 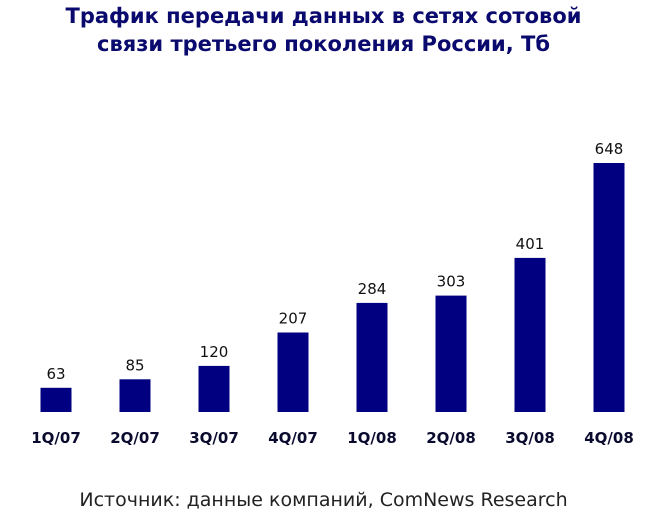 What do you see at coordinates (214, 388) in the screenshot?
I see `bar-3Q/07` at bounding box center [214, 388].